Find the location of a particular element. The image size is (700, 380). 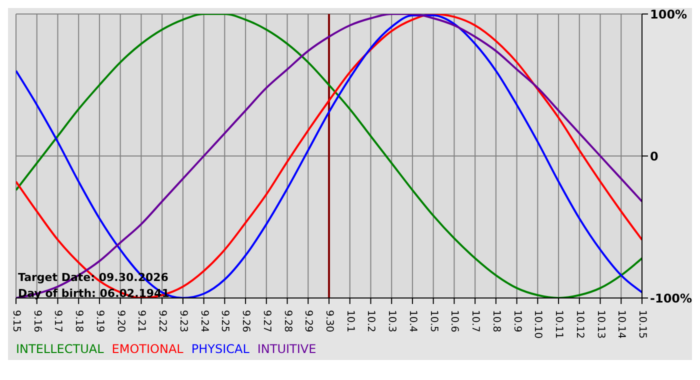

x-tick-label: 10.2 is located at coordinates (370, 321).